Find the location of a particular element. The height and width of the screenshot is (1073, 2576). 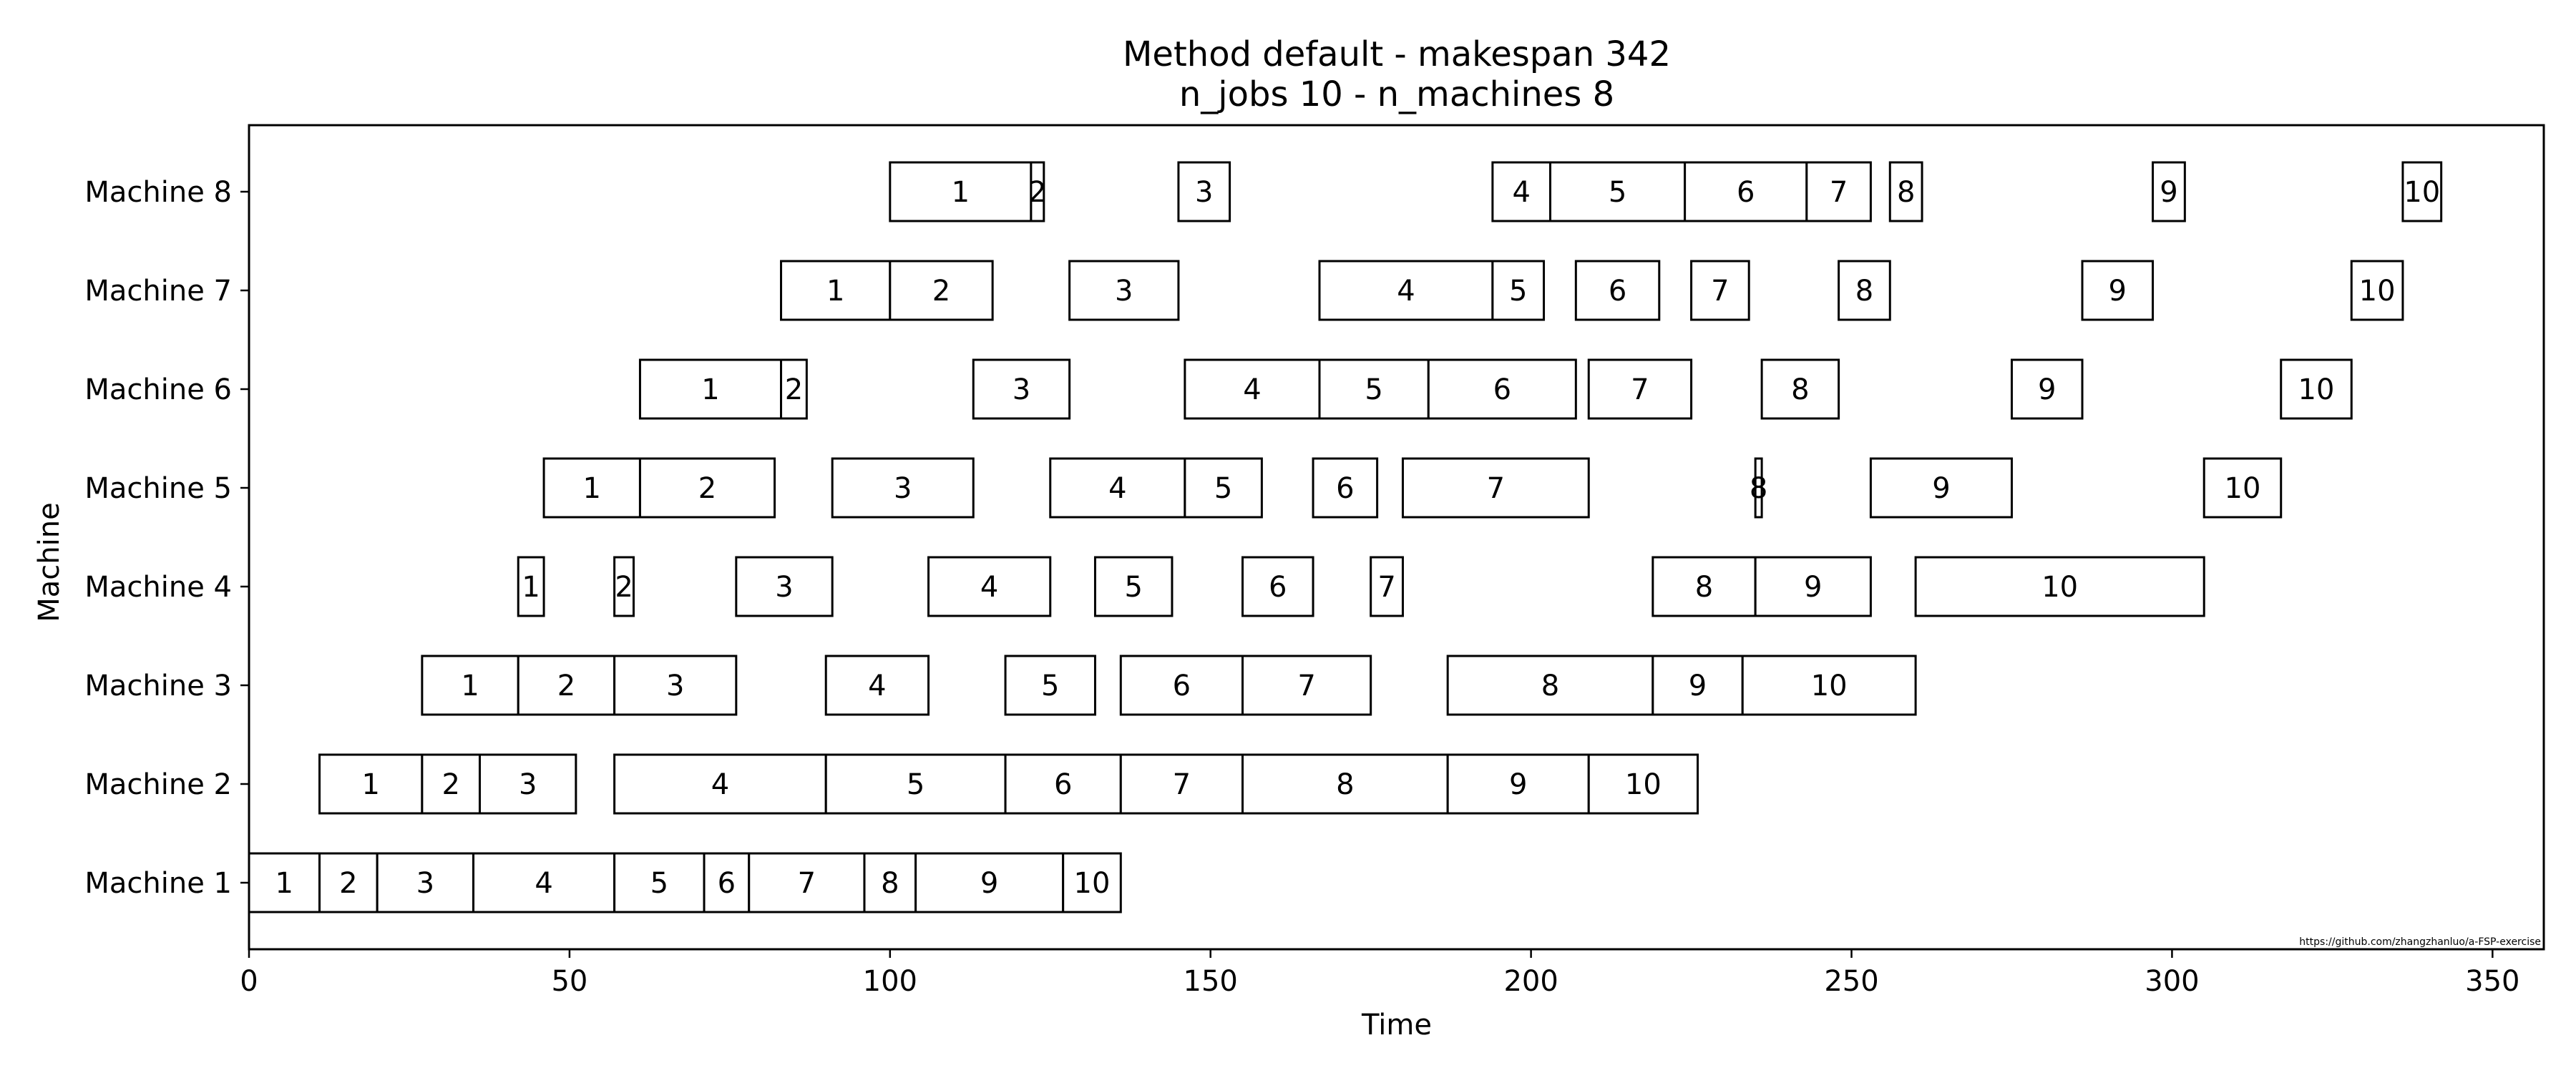

x-axis-label: Time is located at coordinates (1396, 1025).